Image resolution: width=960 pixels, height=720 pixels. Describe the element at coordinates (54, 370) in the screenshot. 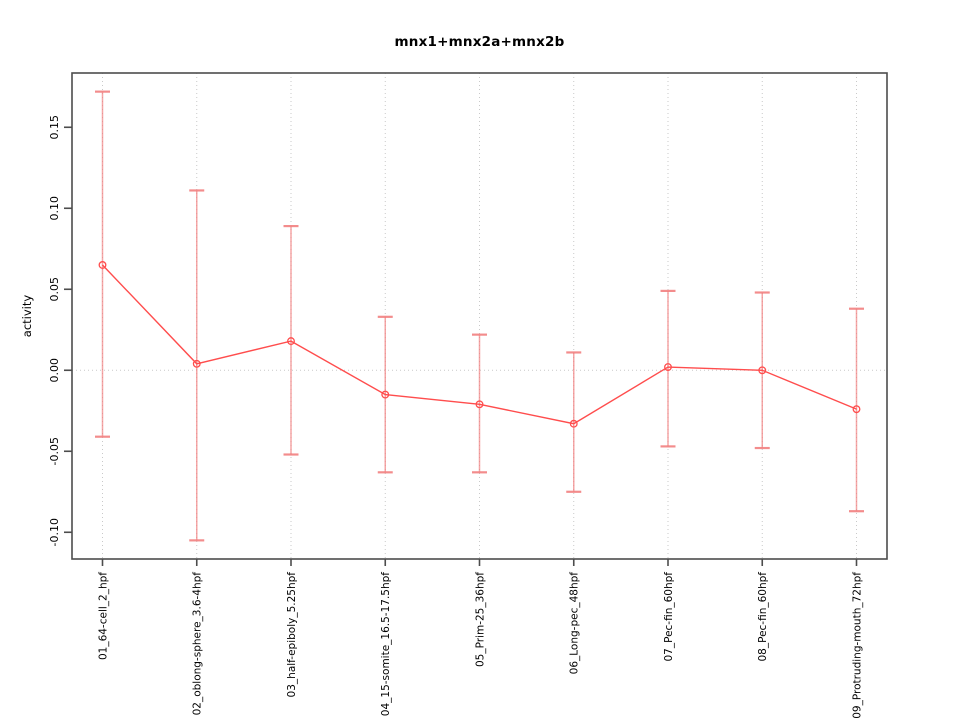

I see `y-tick-label: 0.00` at that location.